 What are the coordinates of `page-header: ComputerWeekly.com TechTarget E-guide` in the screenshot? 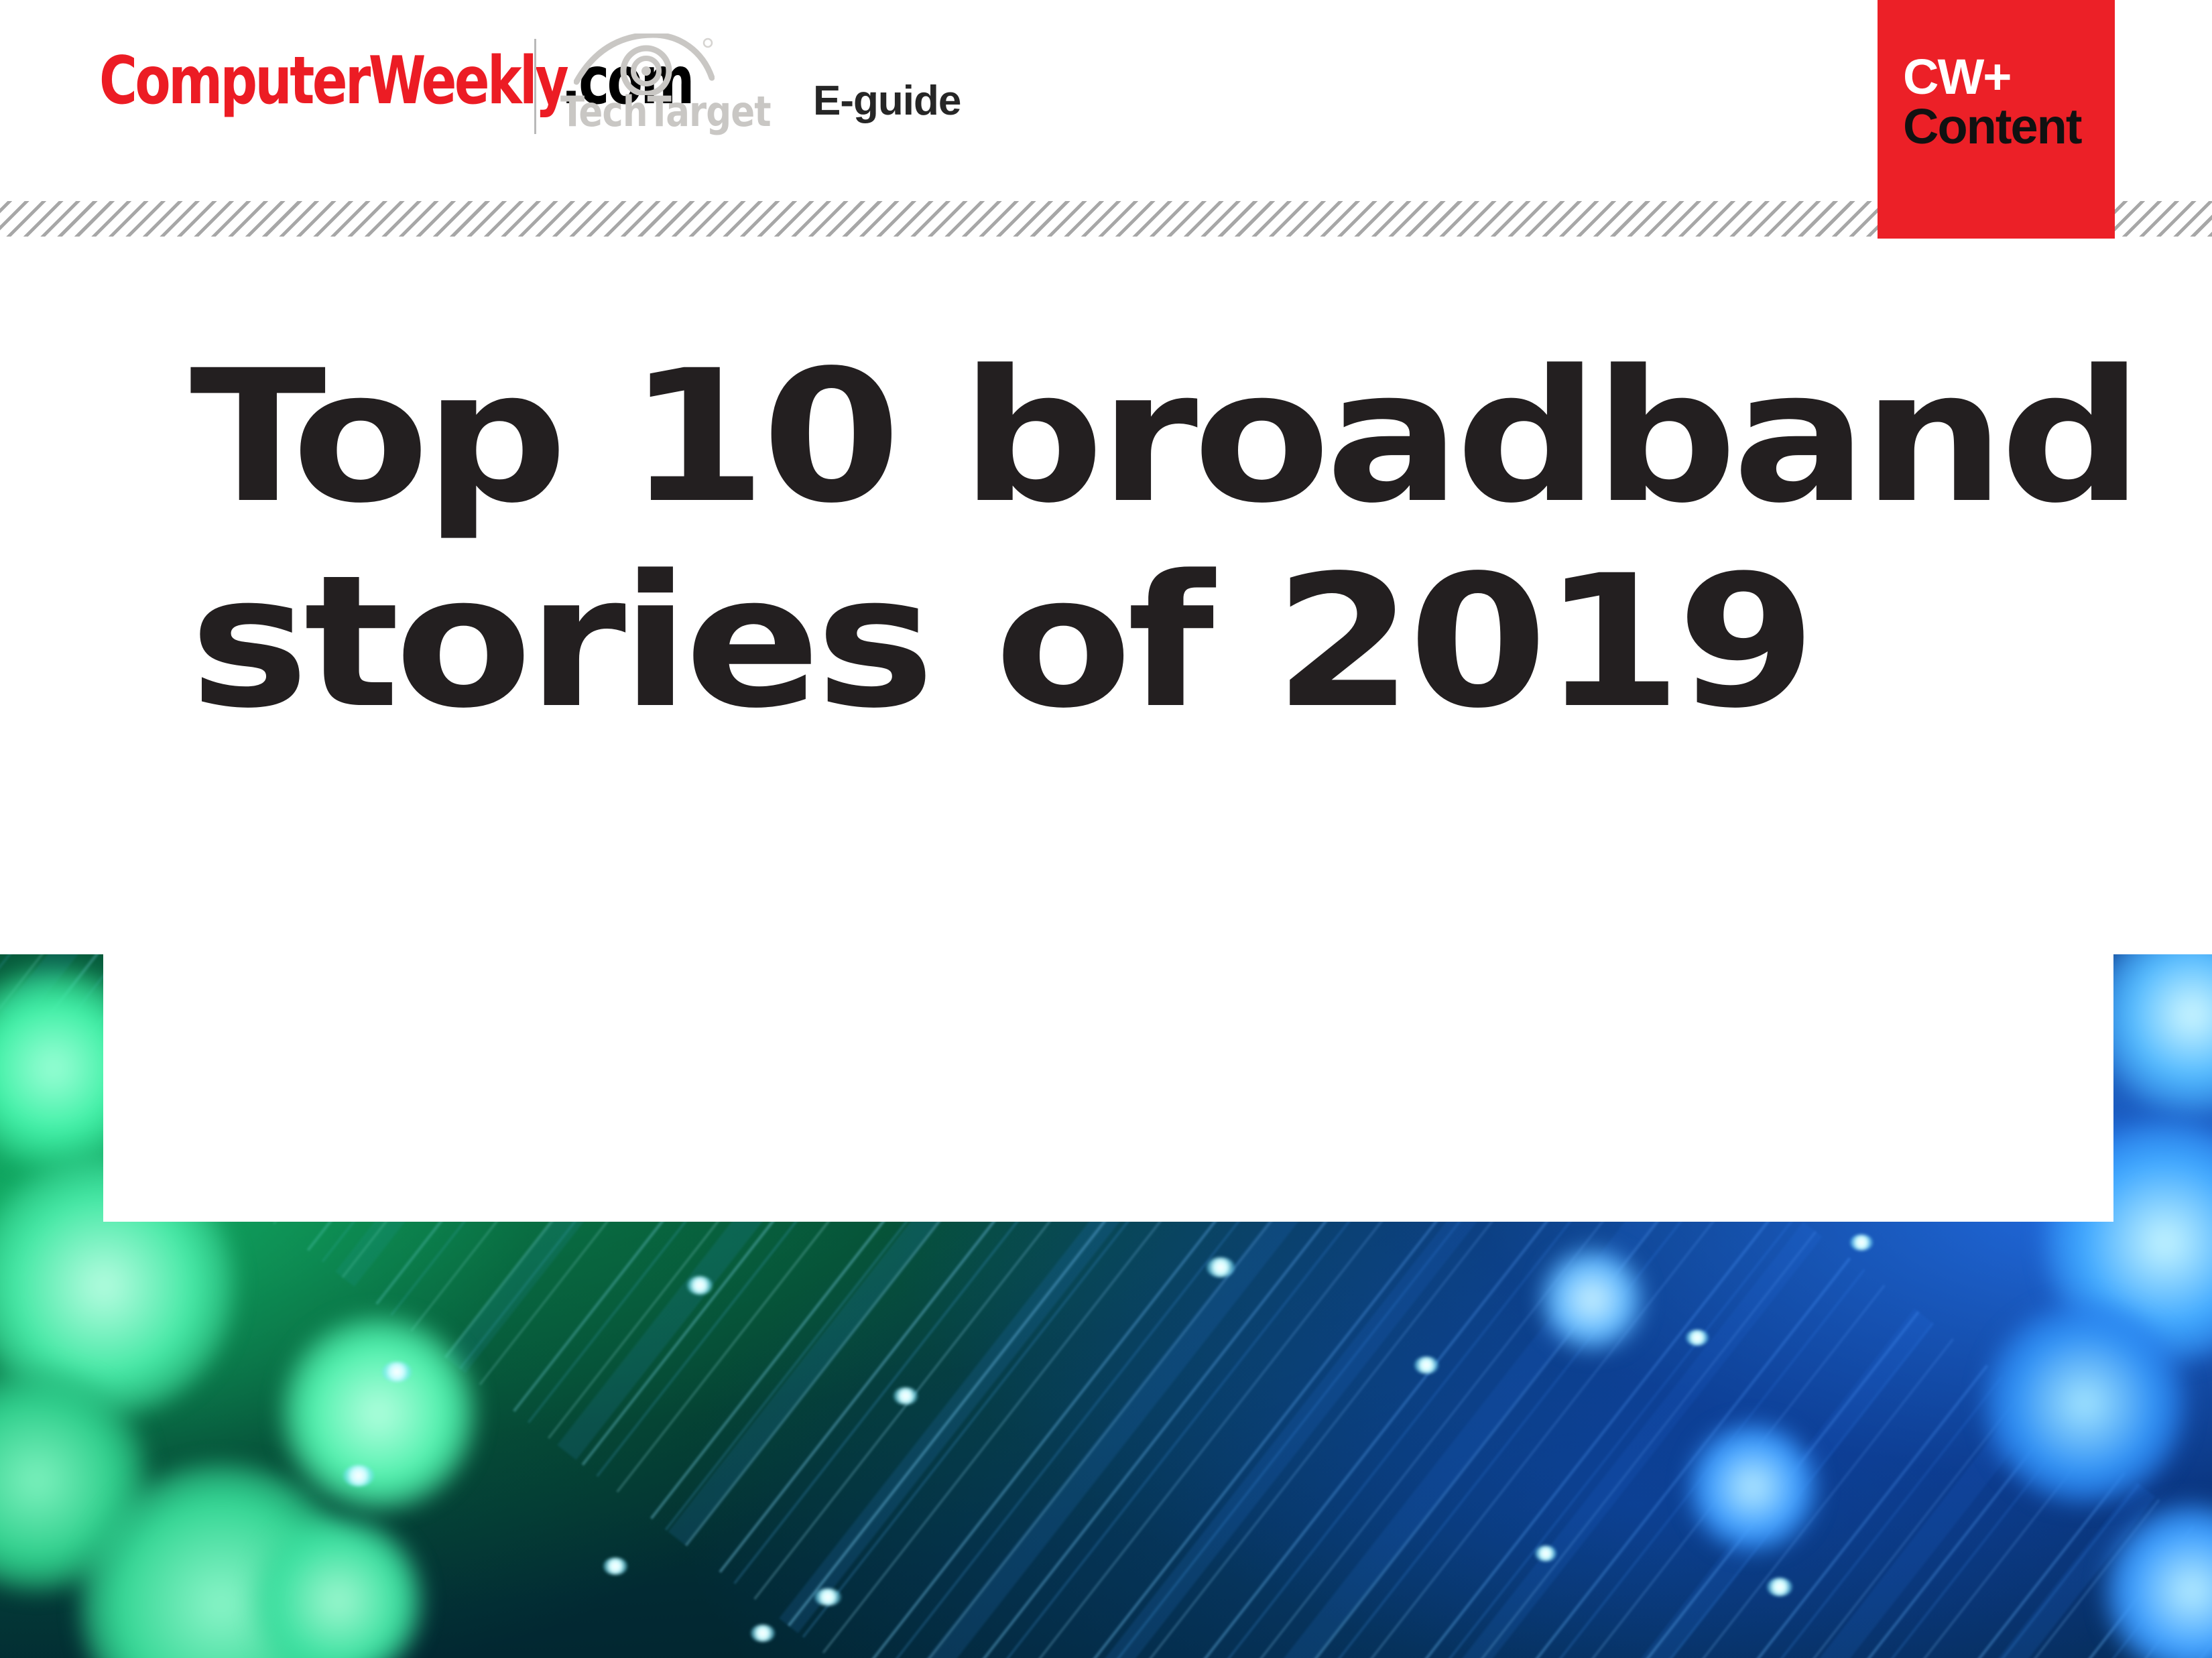 It's located at (1106, 100).